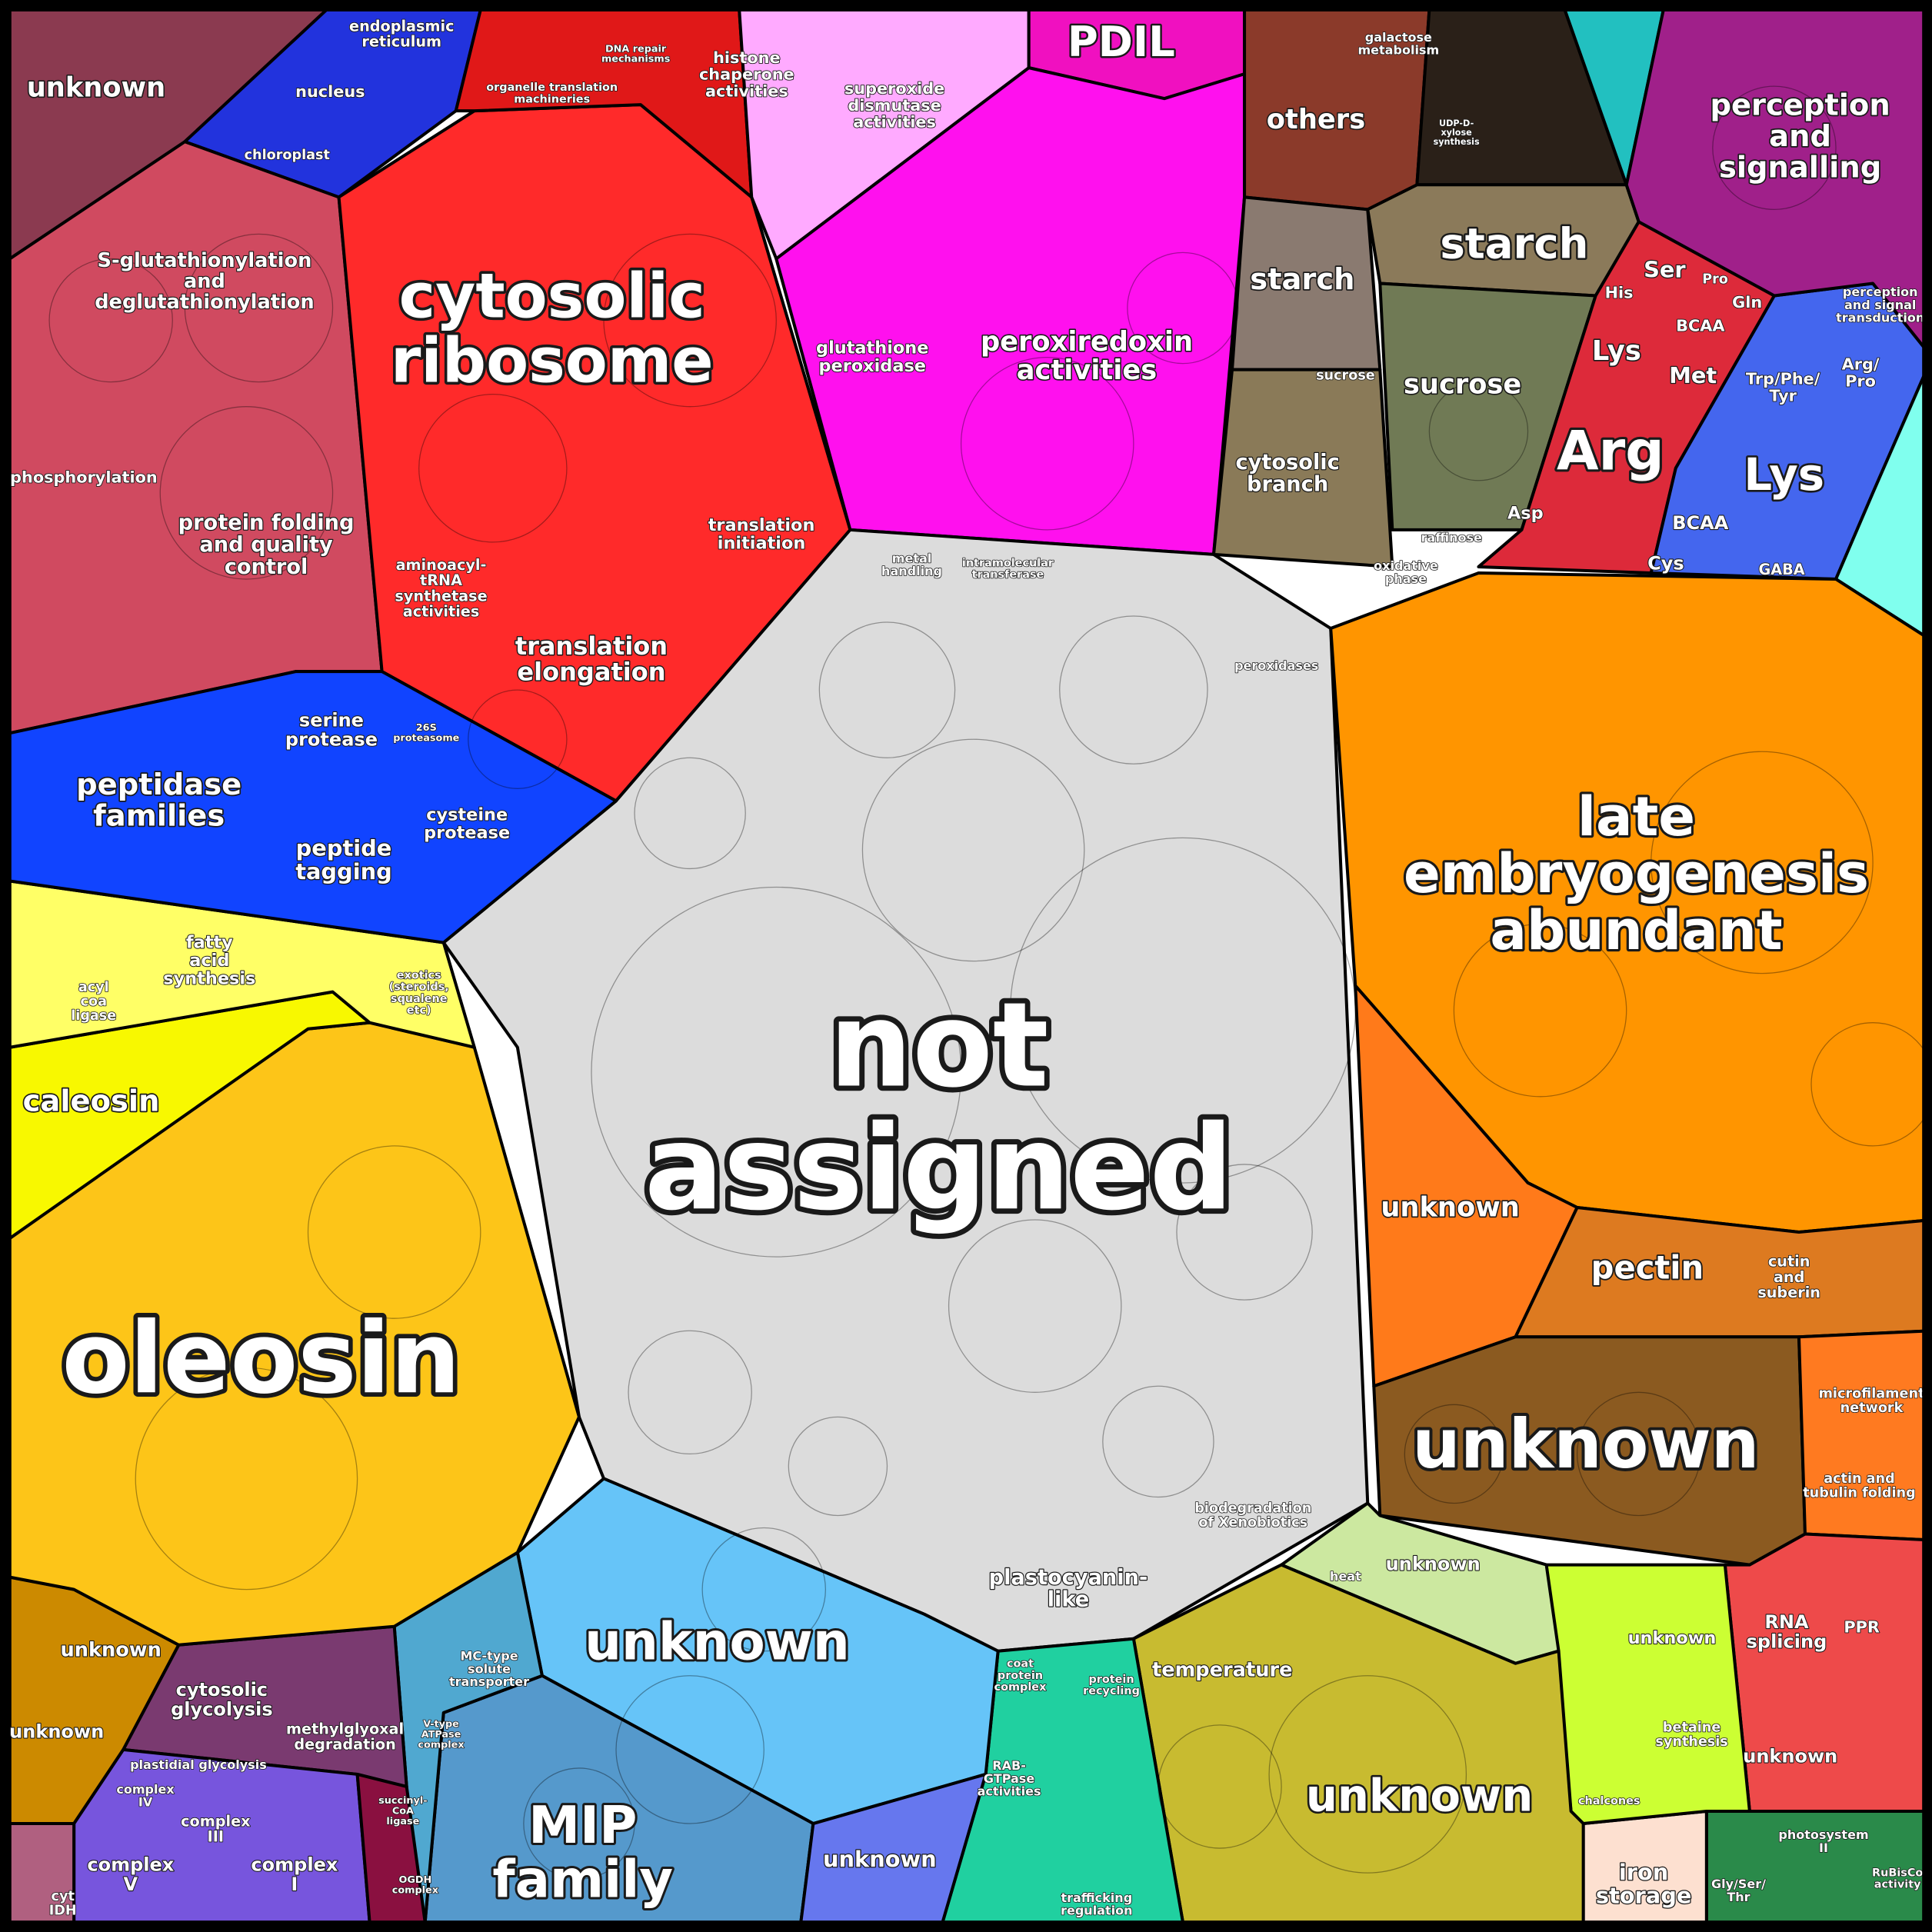 This screenshot has height=1932, width=1932. I want to click on label: starch, so click(1302, 279).